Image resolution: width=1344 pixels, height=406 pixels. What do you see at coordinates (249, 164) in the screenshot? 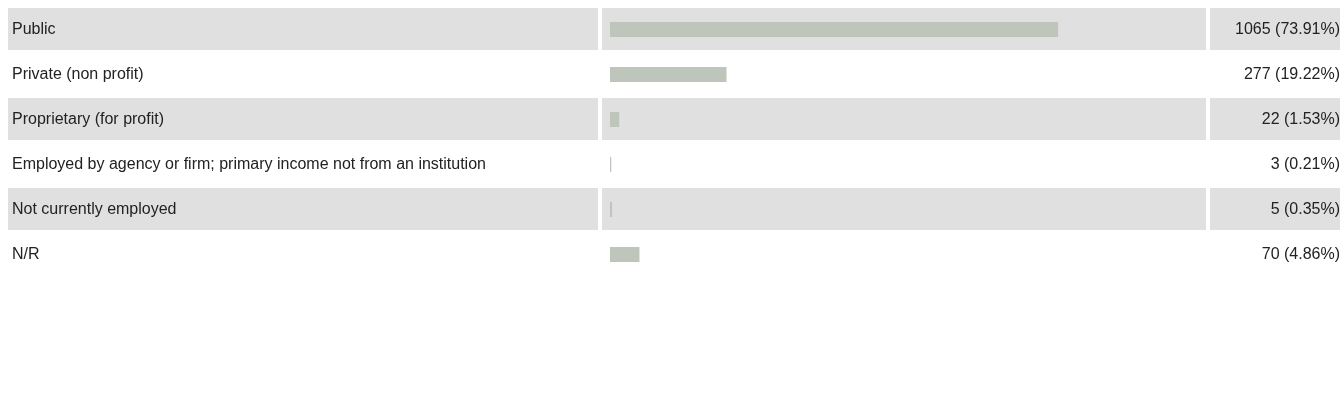
I see `y-tick-label: Employed by agency or firm; primary income not from an institution` at bounding box center [249, 164].